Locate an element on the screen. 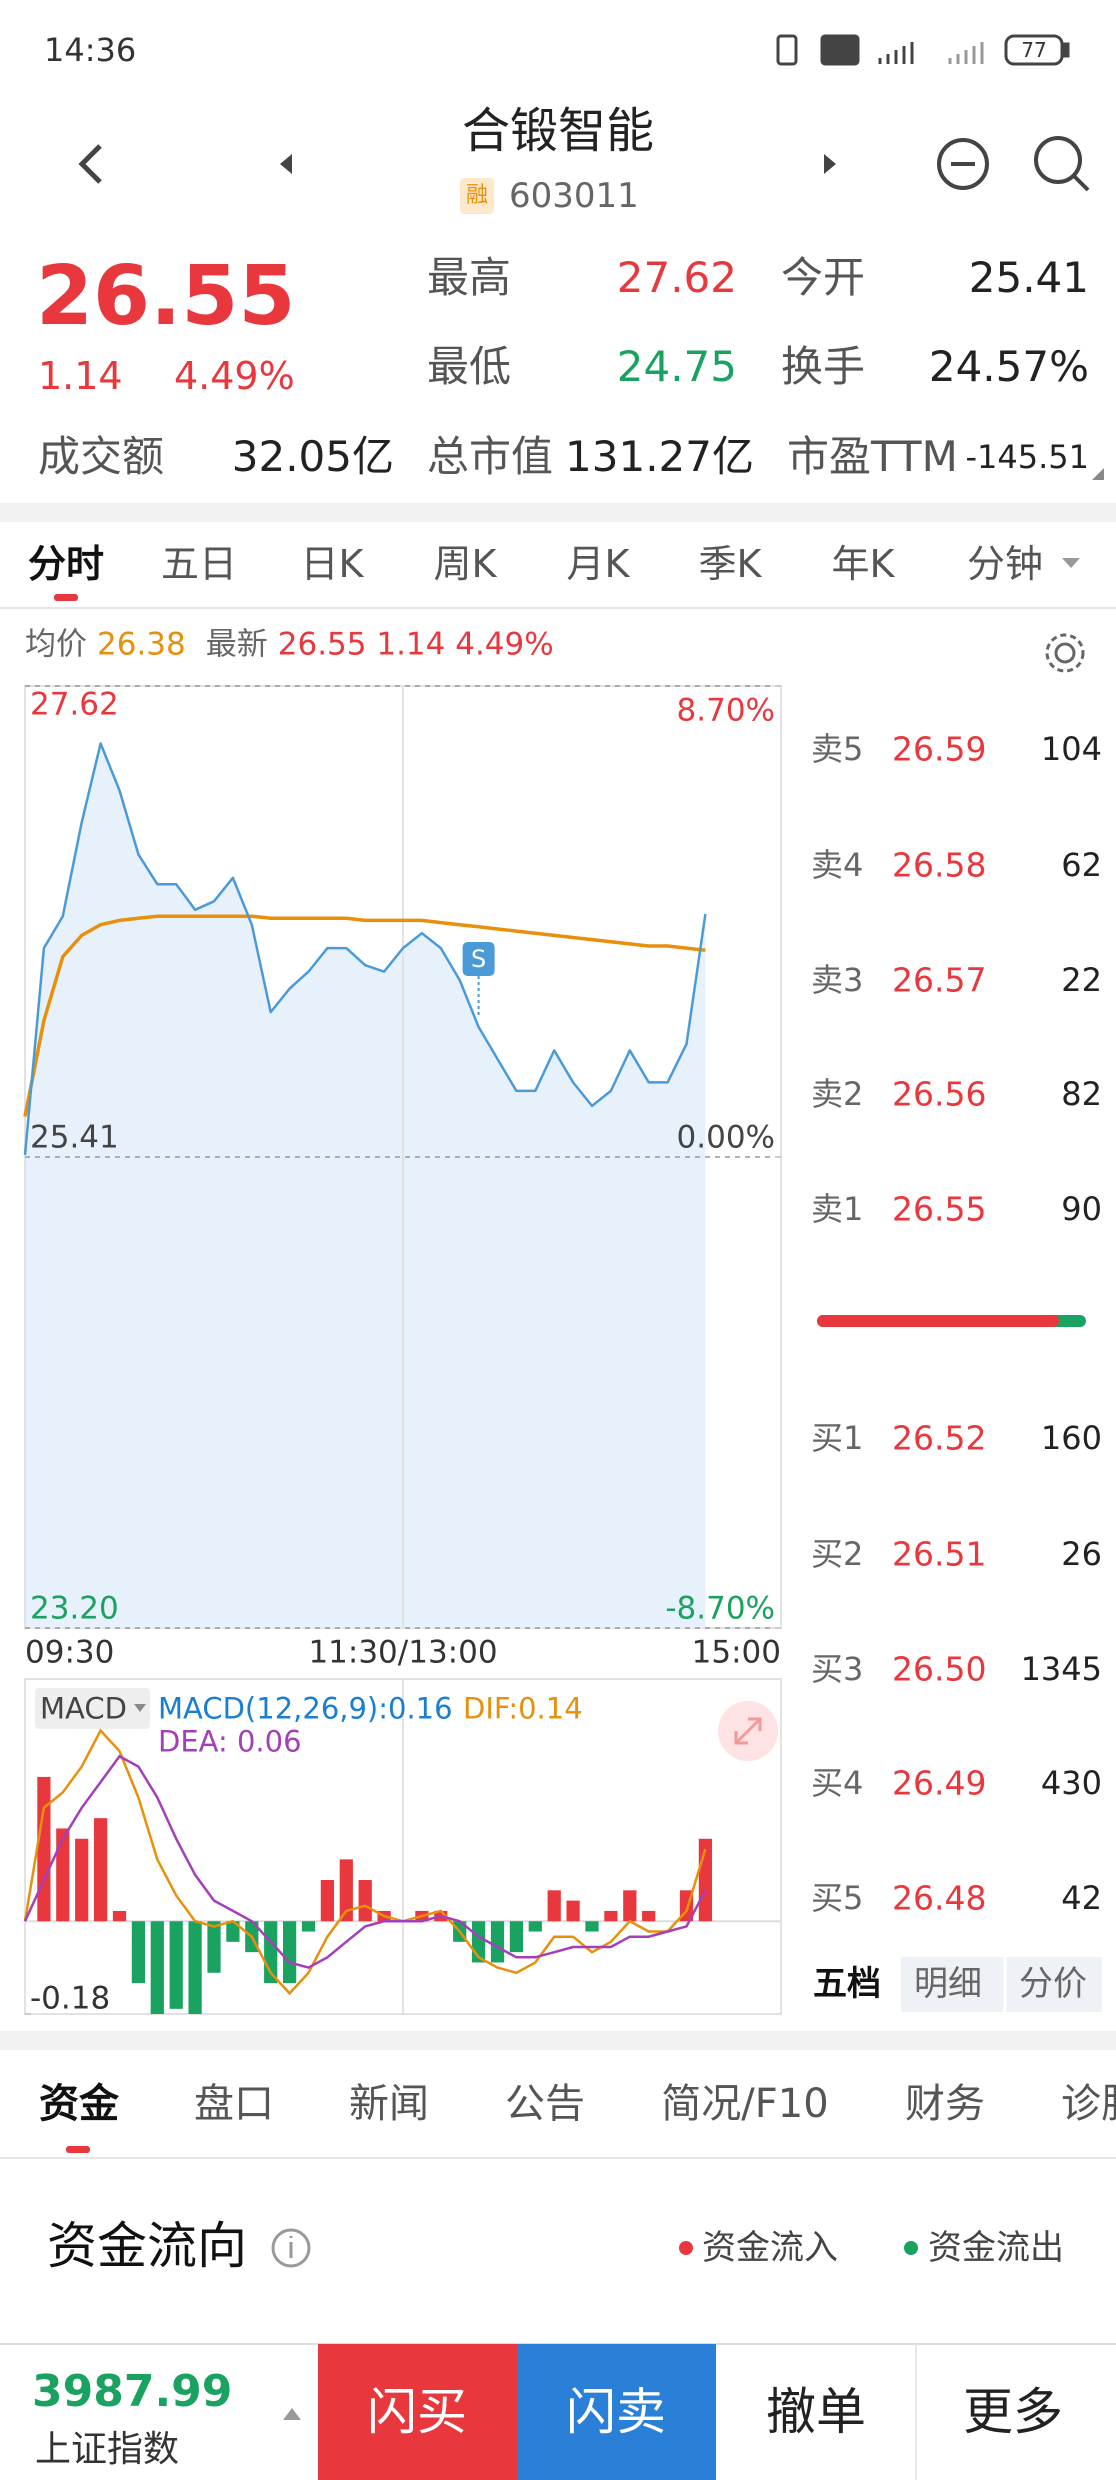 The width and height of the screenshot is (1116, 2480). action-button: 更多 is located at coordinates (1013, 2412).